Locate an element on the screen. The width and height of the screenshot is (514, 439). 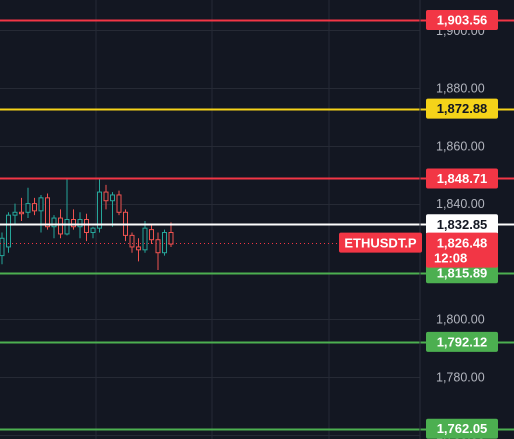
price-badge-6: 1,792.12 is located at coordinates (462, 341).